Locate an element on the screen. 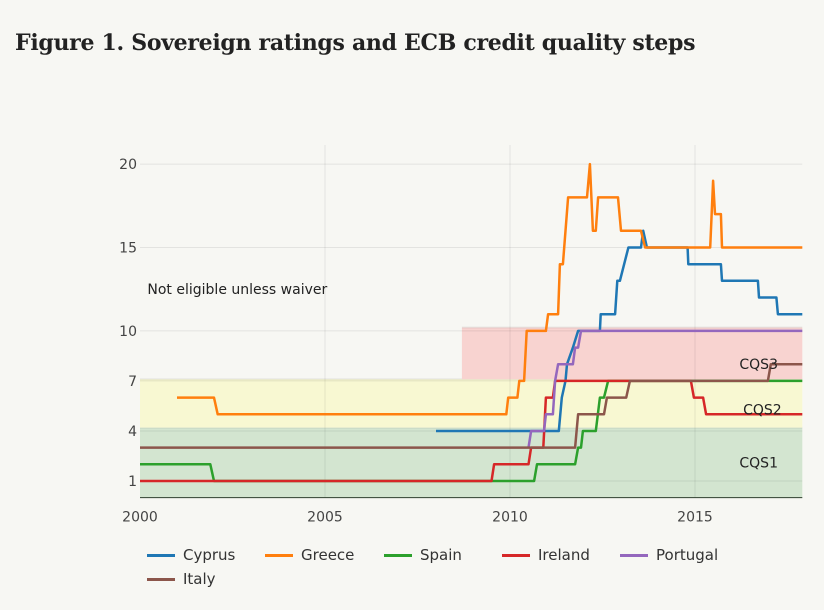 This screenshot has width=824, height=610. annotation-cqs1: CQS1 is located at coordinates (758, 464).